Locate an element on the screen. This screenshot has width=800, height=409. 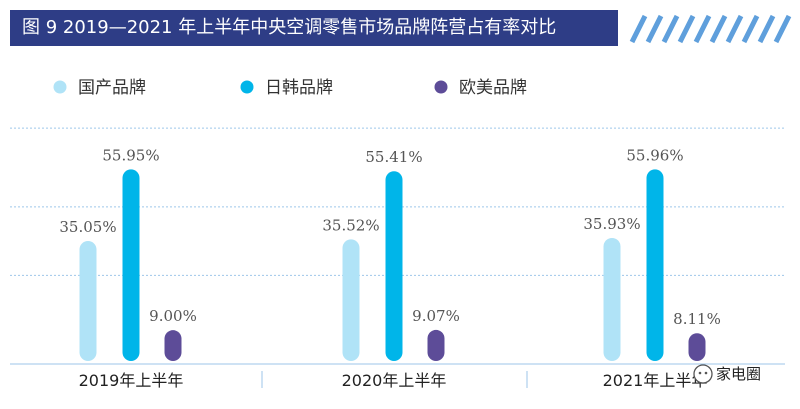
value-label-1-2: 55.95% is located at coordinates (130, 155).